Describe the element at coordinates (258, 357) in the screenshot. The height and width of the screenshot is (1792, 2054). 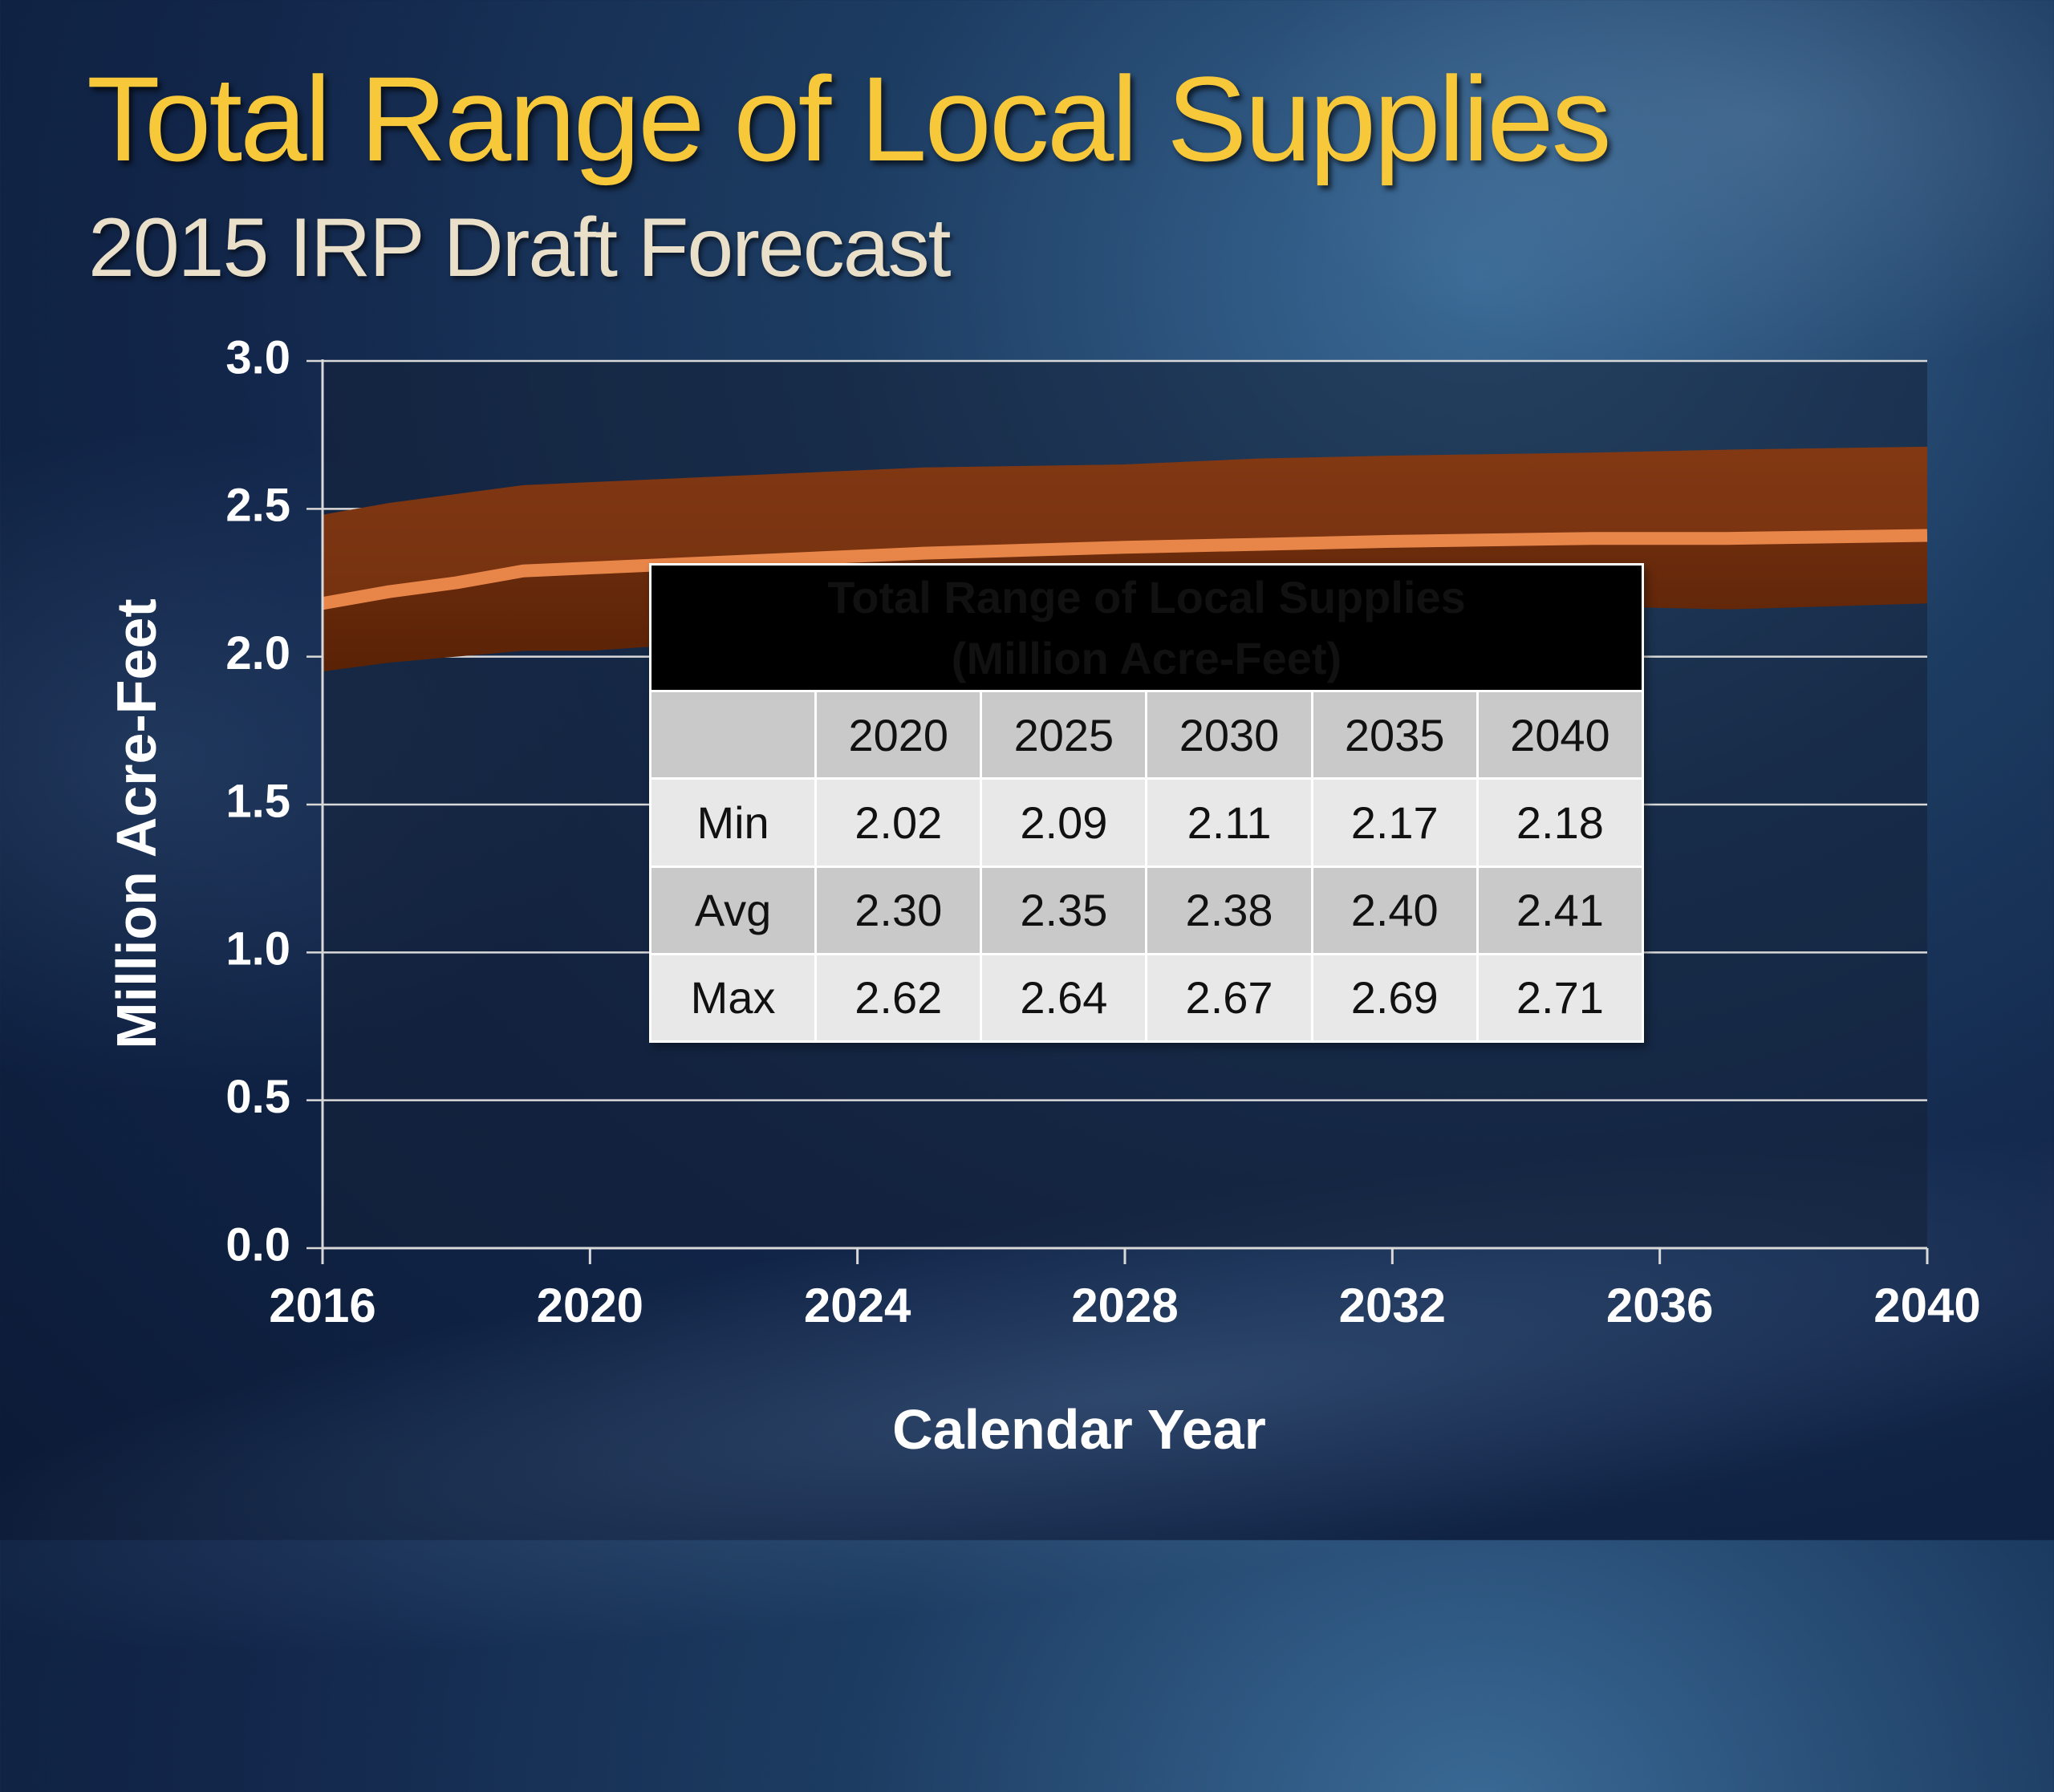
I see `y-tick-label: 3.0` at that location.